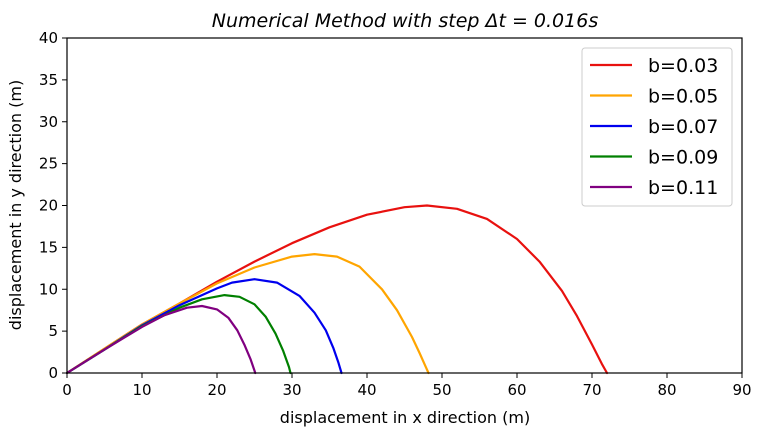 The width and height of the screenshot is (758, 431). I want to click on legend: b=0.03 b=0.05 b=0.07 b=0.09 b=0.11, so click(657, 127).